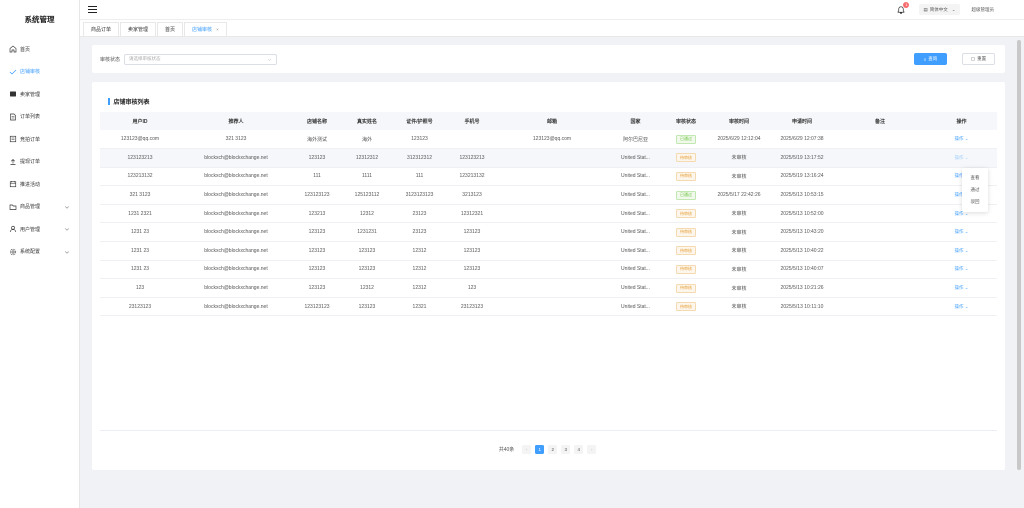  I want to click on pagination-page-button: 2, so click(553, 449).